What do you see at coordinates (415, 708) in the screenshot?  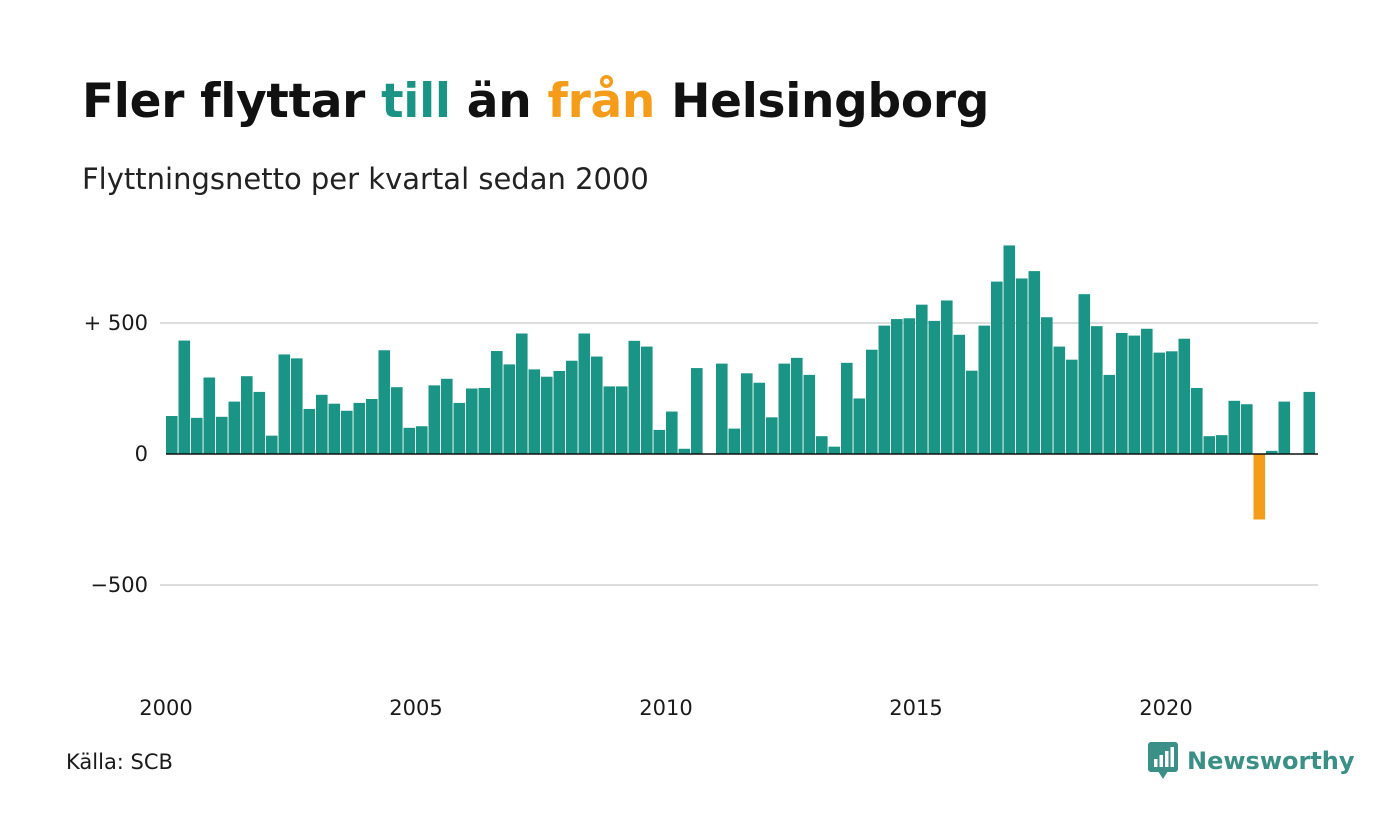 I see `x-tick-label-1: 2005` at bounding box center [415, 708].